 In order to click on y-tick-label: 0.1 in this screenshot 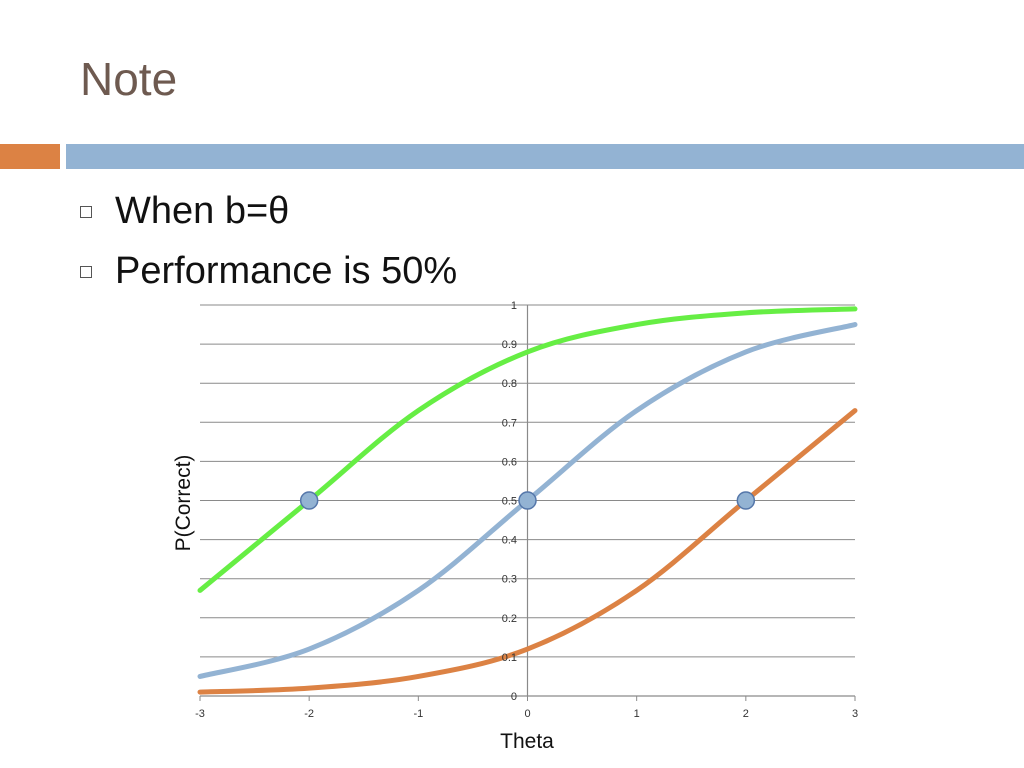, I will do `click(509, 658)`.